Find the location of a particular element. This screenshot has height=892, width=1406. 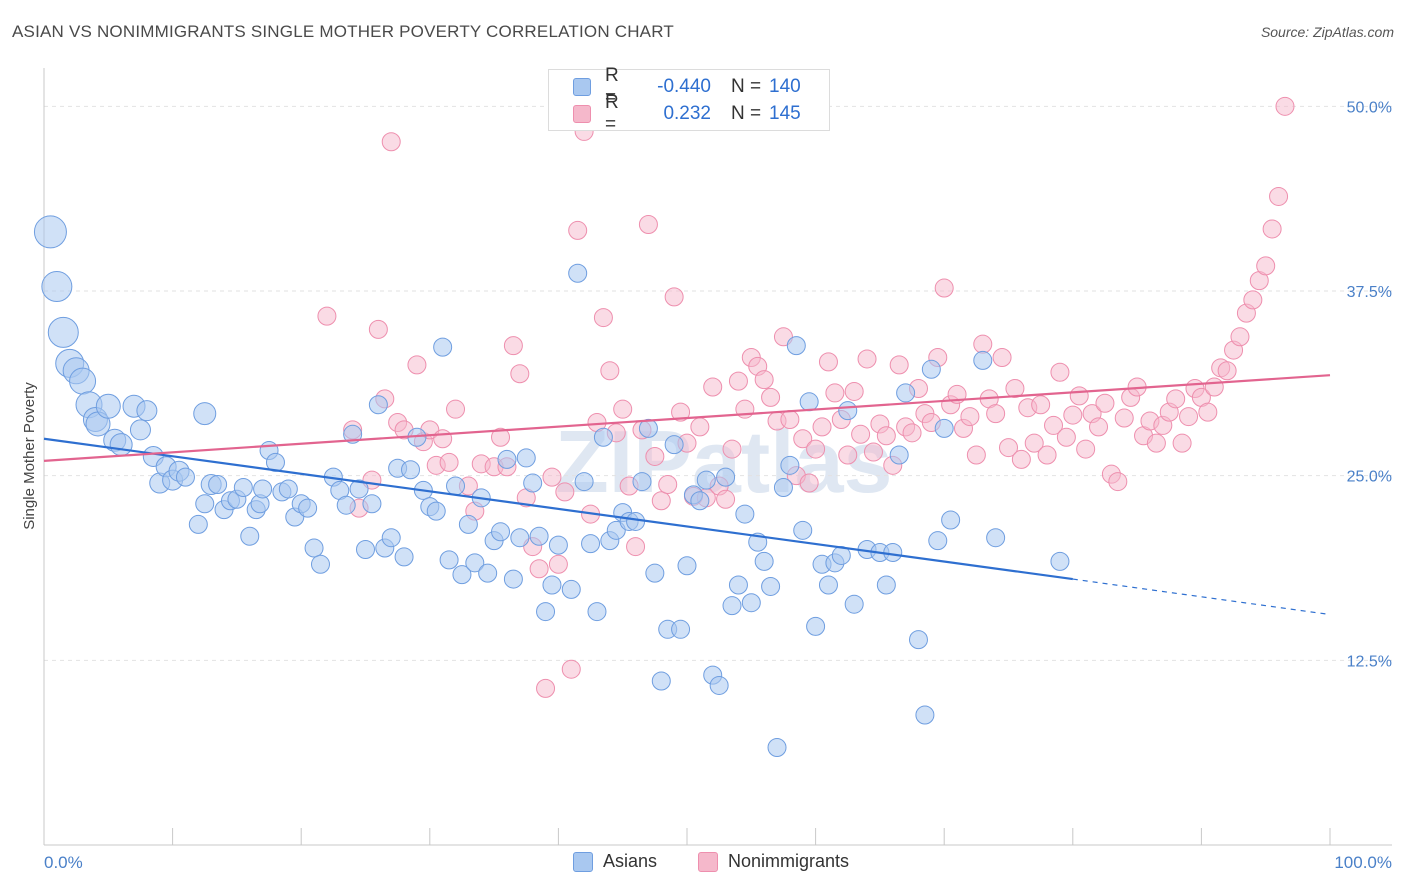

y-tick-label: 25.0% is located at coordinates (1369, 477).